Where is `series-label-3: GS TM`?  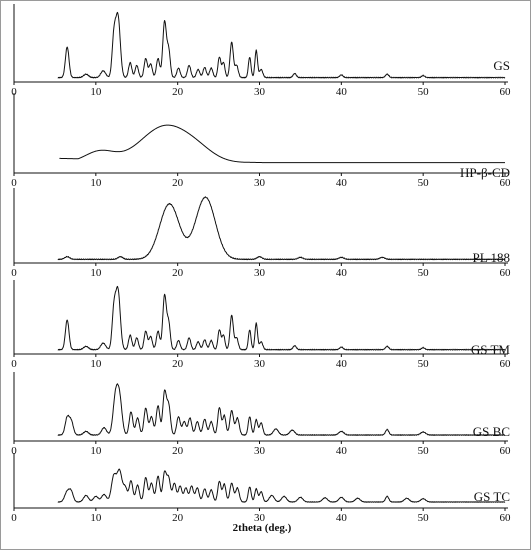
series-label-3: GS TM is located at coordinates (491, 349).